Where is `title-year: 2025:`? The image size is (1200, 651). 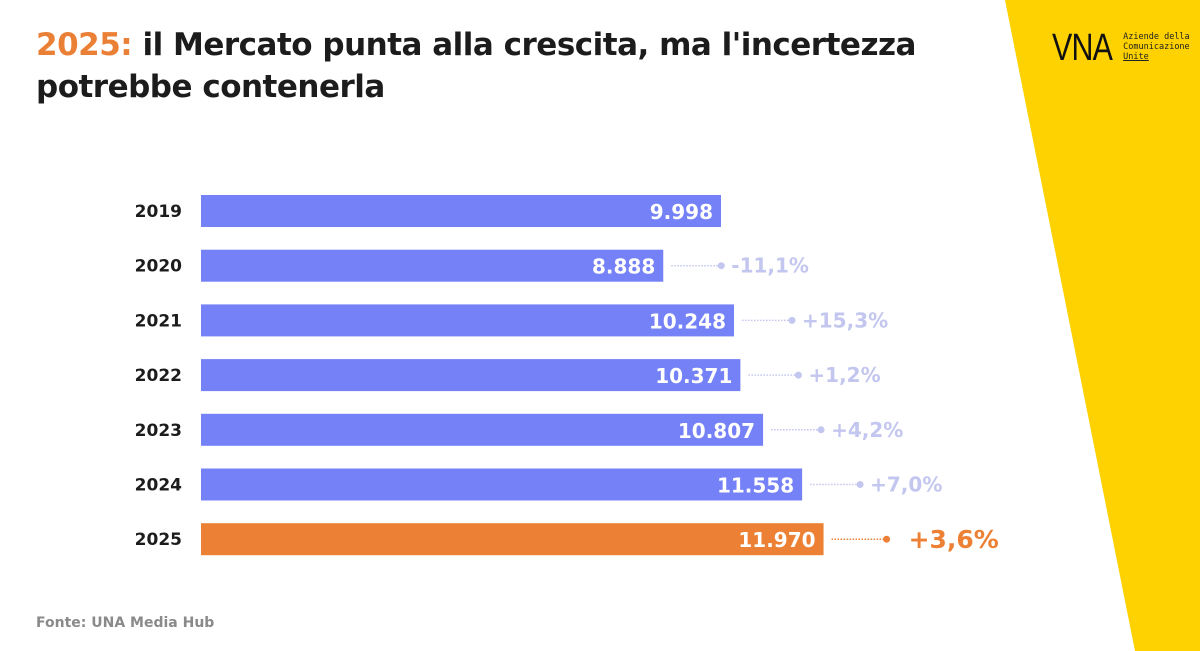 title-year: 2025: is located at coordinates (84, 45).